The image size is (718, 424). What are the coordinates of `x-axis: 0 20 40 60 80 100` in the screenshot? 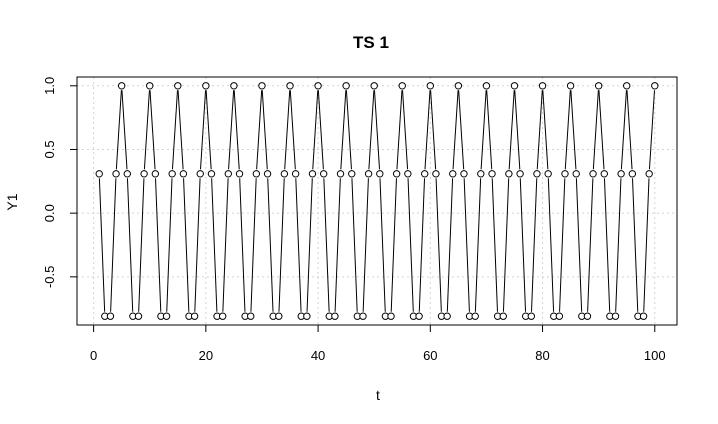 It's located at (378, 344).